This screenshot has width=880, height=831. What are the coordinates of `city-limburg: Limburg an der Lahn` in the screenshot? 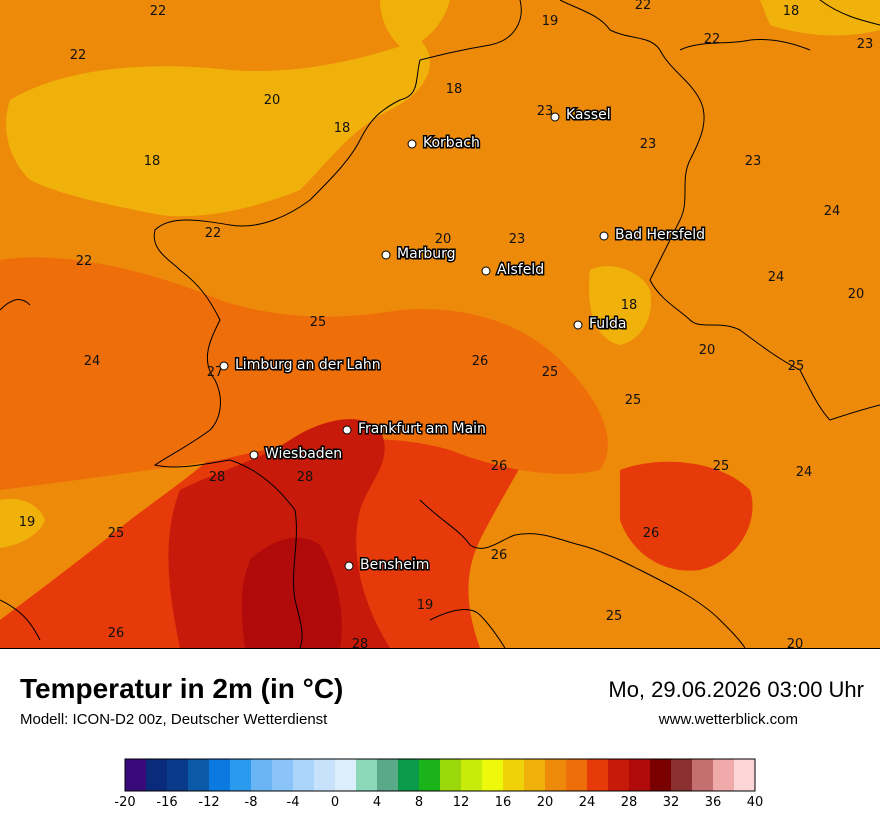 It's located at (300, 365).